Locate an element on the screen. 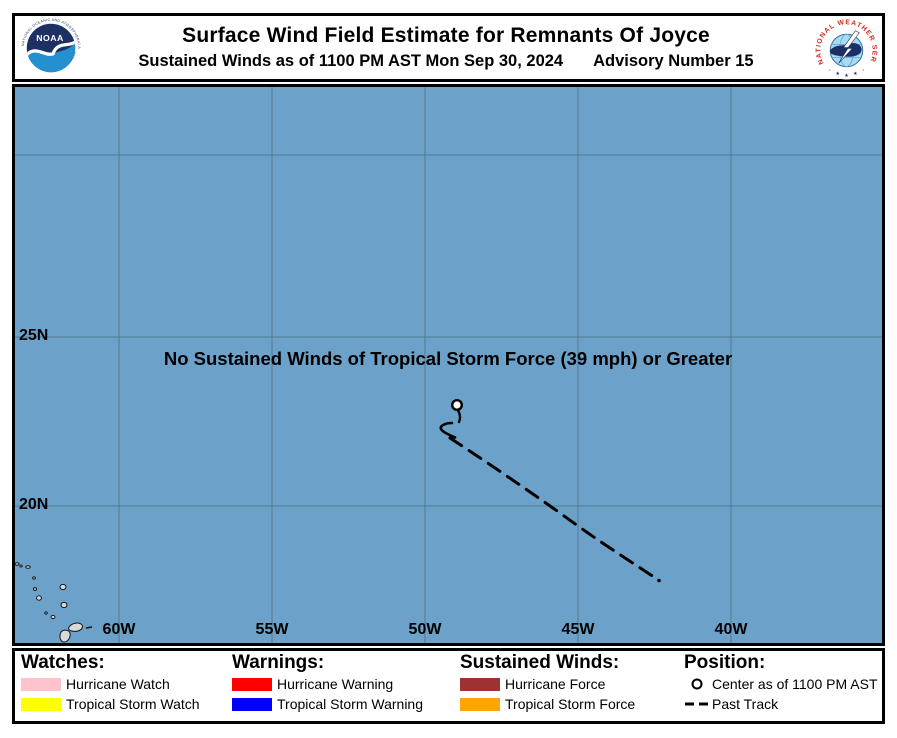  past-track-line is located at coordinates (553, 508).